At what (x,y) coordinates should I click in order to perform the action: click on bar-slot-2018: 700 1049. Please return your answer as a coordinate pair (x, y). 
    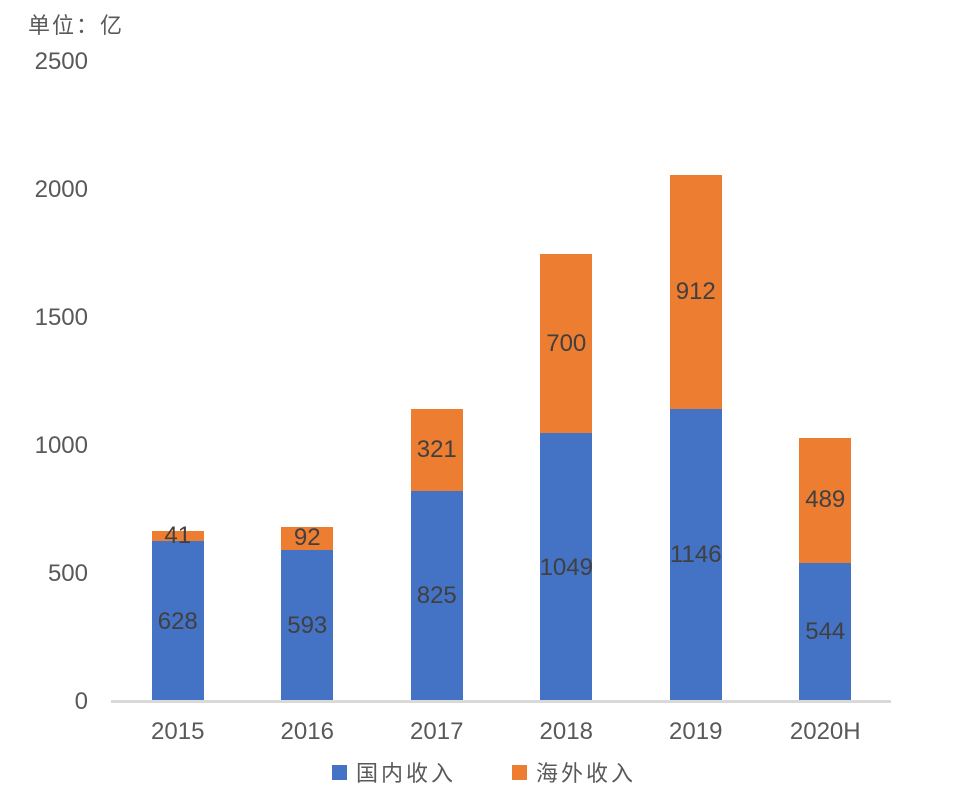
    Looking at the image, I should click on (567, 382).